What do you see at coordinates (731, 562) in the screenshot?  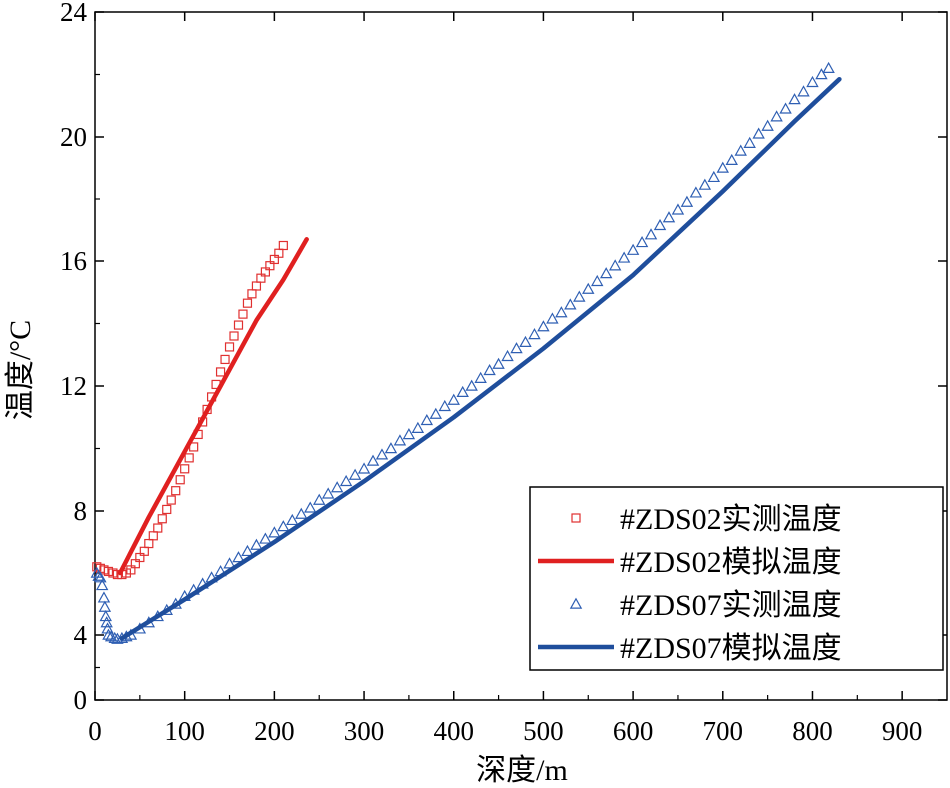 I see `legend-label: #ZDS02模拟温度` at bounding box center [731, 562].